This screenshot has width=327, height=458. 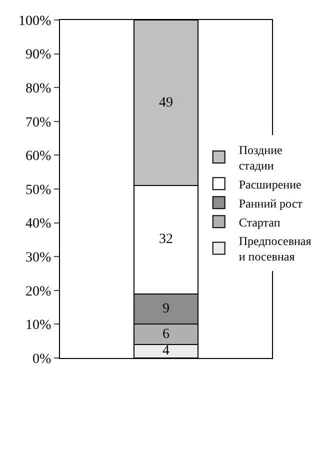 I want to click on y-tick-label: 10%, so click(x=39, y=326).